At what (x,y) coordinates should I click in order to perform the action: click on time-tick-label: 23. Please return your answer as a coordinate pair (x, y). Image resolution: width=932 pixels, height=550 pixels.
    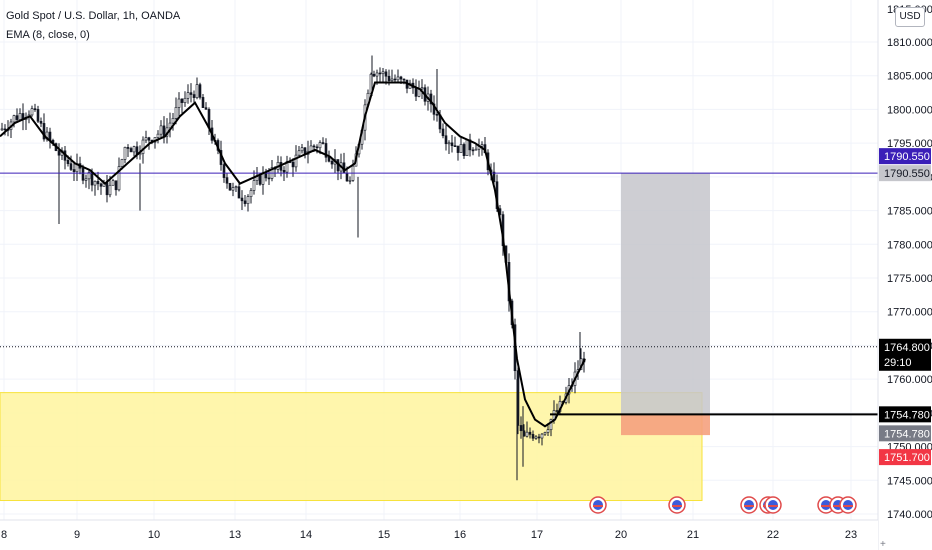
    Looking at the image, I should click on (851, 535).